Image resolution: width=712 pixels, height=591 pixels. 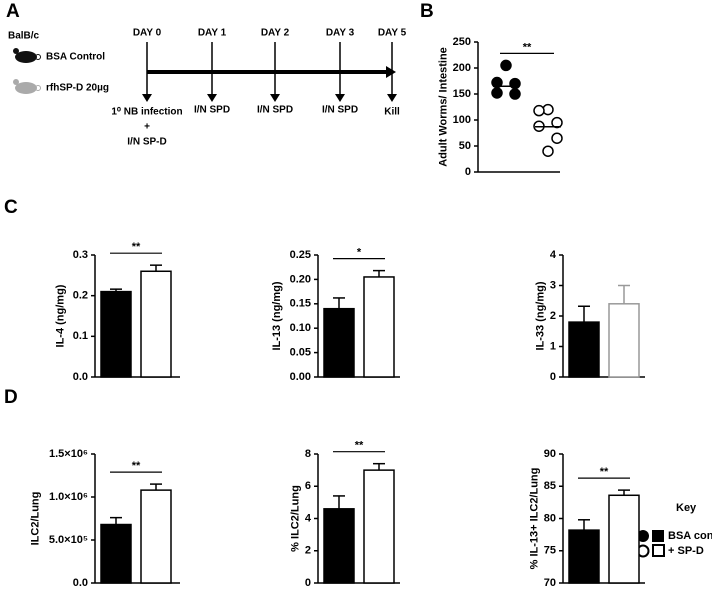 What do you see at coordinates (308, 486) in the screenshot?
I see `y-tick-label: 6` at bounding box center [308, 486].